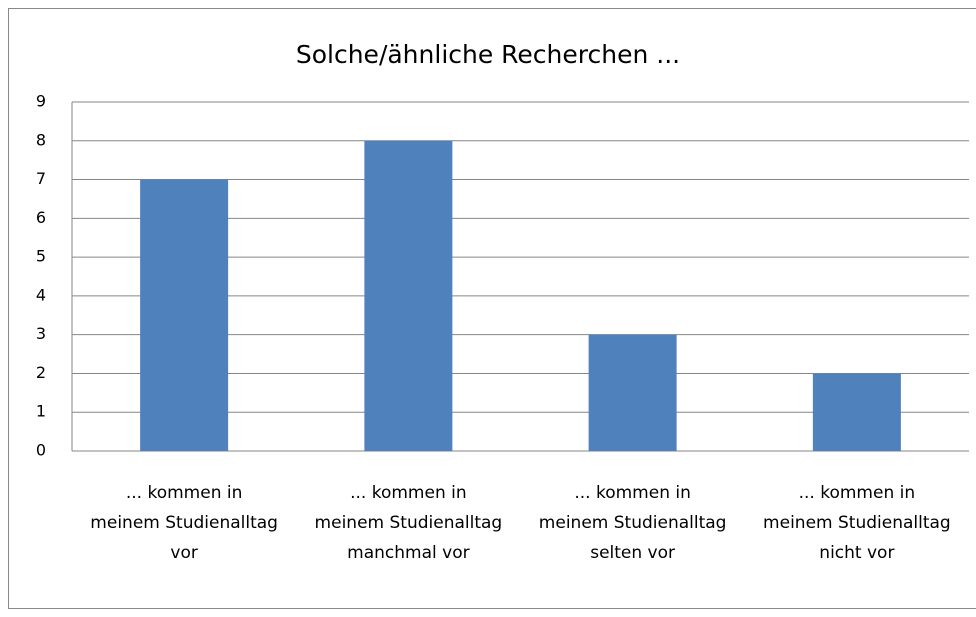  What do you see at coordinates (41, 450) in the screenshot?
I see `y-tick-label: 0` at bounding box center [41, 450].